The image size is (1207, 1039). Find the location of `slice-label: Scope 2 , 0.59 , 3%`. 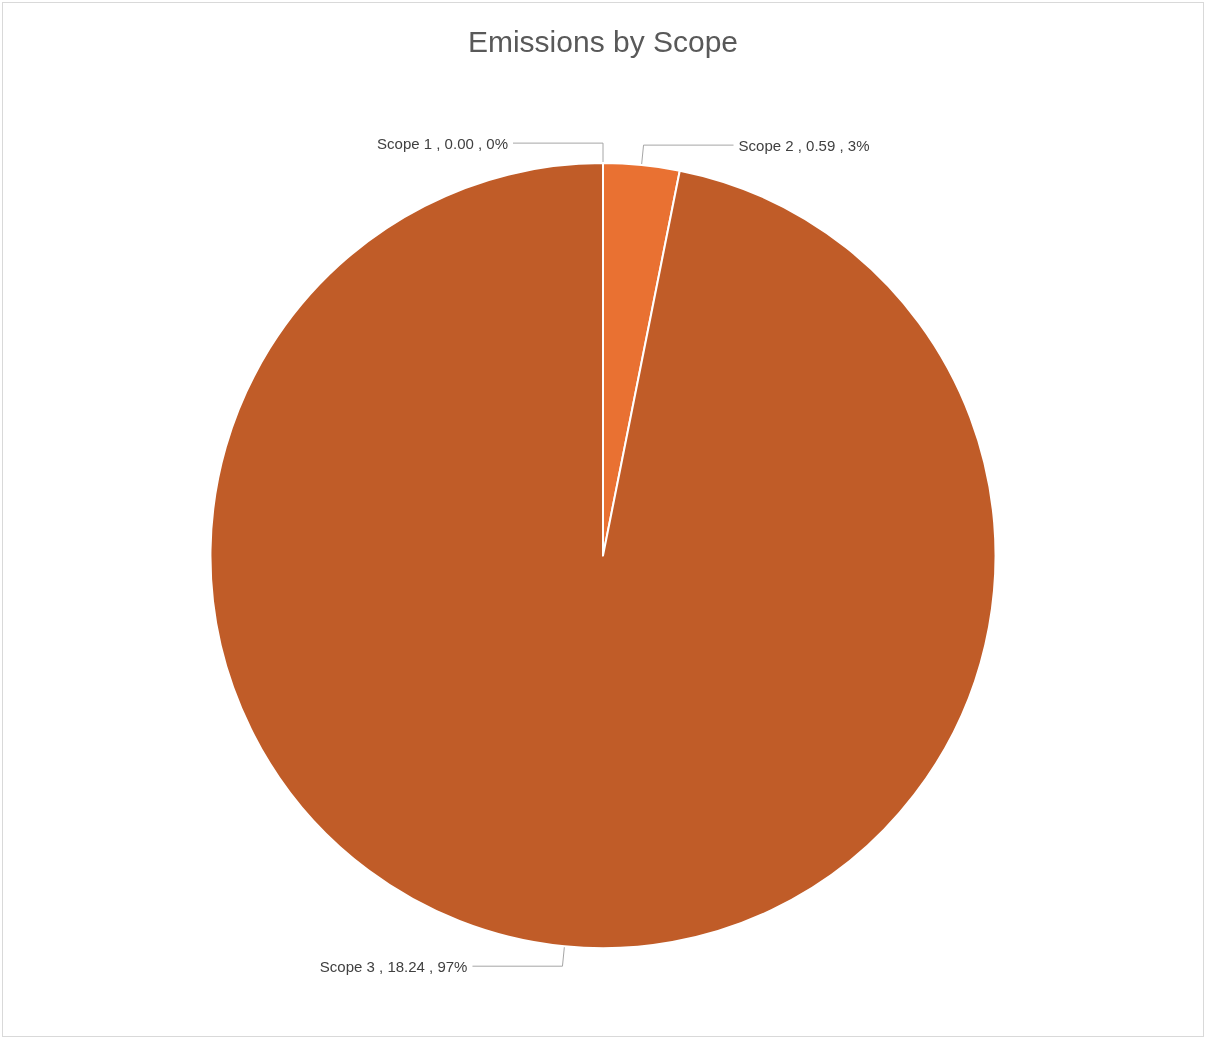

slice-label: Scope 2 , 0.59 , 3% is located at coordinates (804, 145).